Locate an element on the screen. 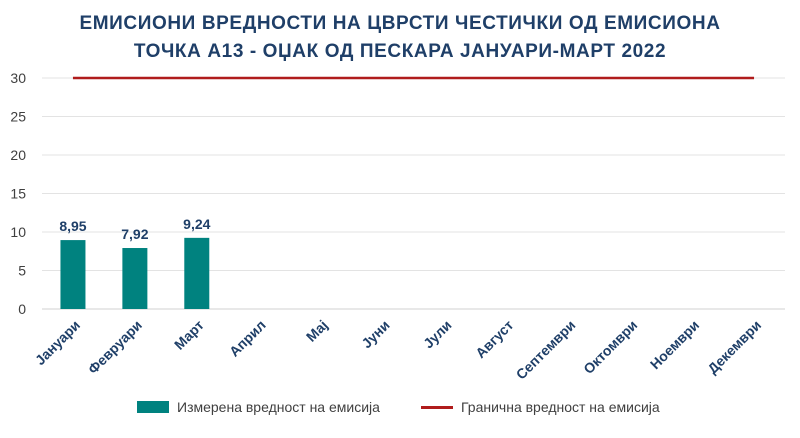  y-tick-label: 30 is located at coordinates (18, 78).